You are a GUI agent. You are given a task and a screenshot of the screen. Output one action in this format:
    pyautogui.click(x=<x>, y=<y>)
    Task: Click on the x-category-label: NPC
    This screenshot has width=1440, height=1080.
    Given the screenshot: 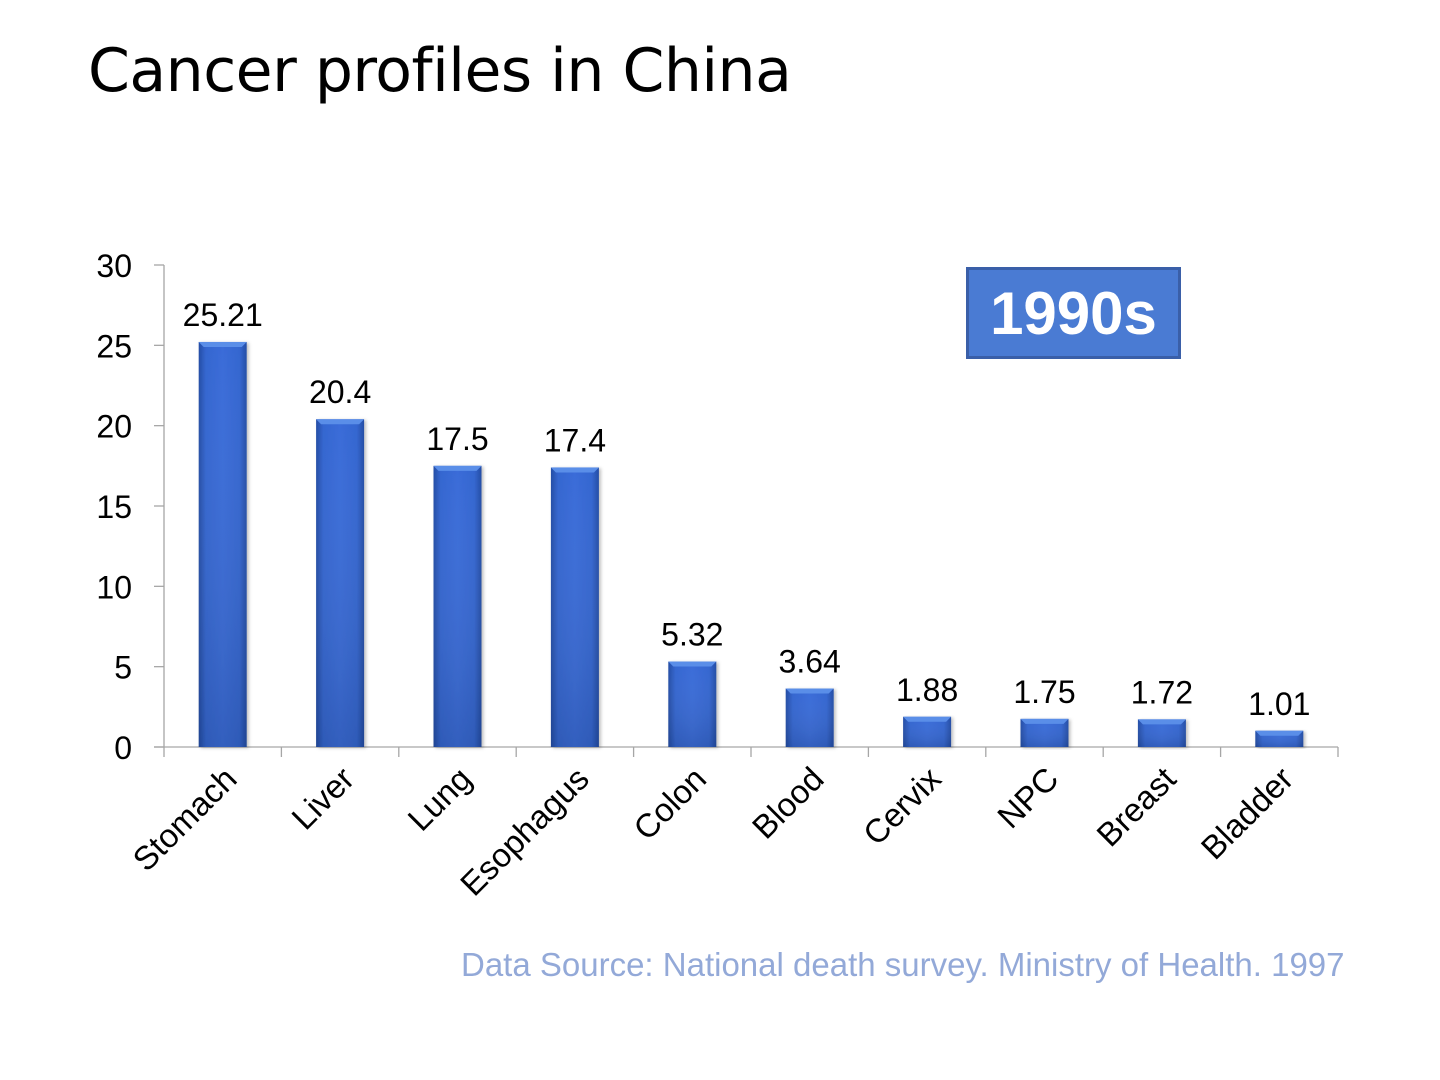 What is the action you would take?
    pyautogui.click(x=1027, y=797)
    